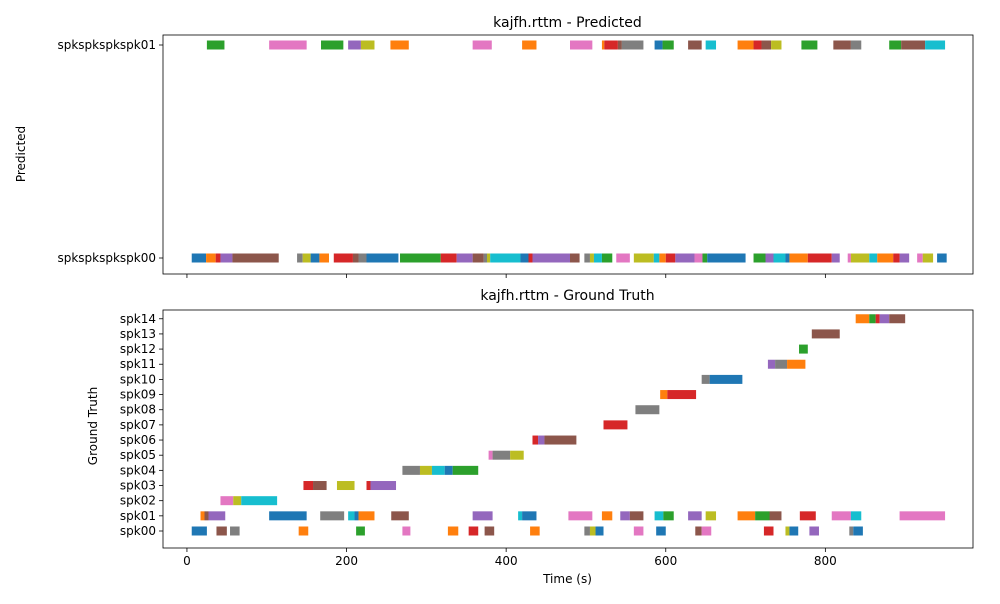 This screenshot has height=604, width=1000. I want to click on y-tick-label-spk07: spk07, so click(138, 425).